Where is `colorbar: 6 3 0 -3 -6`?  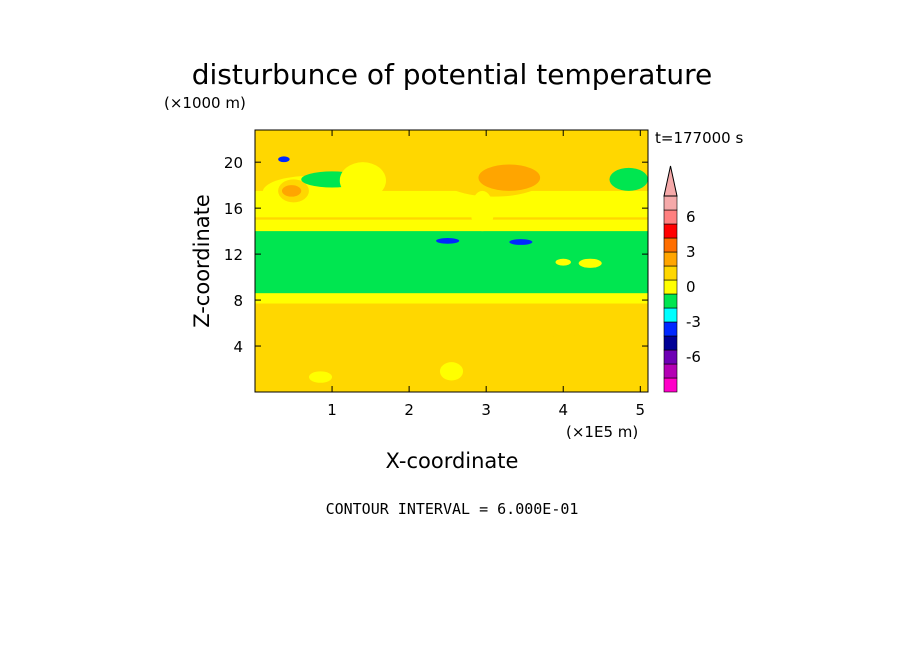 colorbar: 6 3 0 -3 -6 is located at coordinates (682, 279).